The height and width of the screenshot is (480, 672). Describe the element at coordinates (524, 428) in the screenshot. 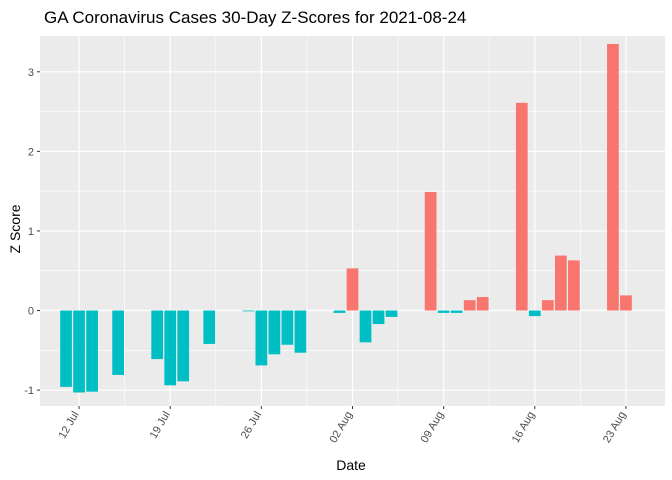

I see `x-tick-label: 16 Aug` at that location.